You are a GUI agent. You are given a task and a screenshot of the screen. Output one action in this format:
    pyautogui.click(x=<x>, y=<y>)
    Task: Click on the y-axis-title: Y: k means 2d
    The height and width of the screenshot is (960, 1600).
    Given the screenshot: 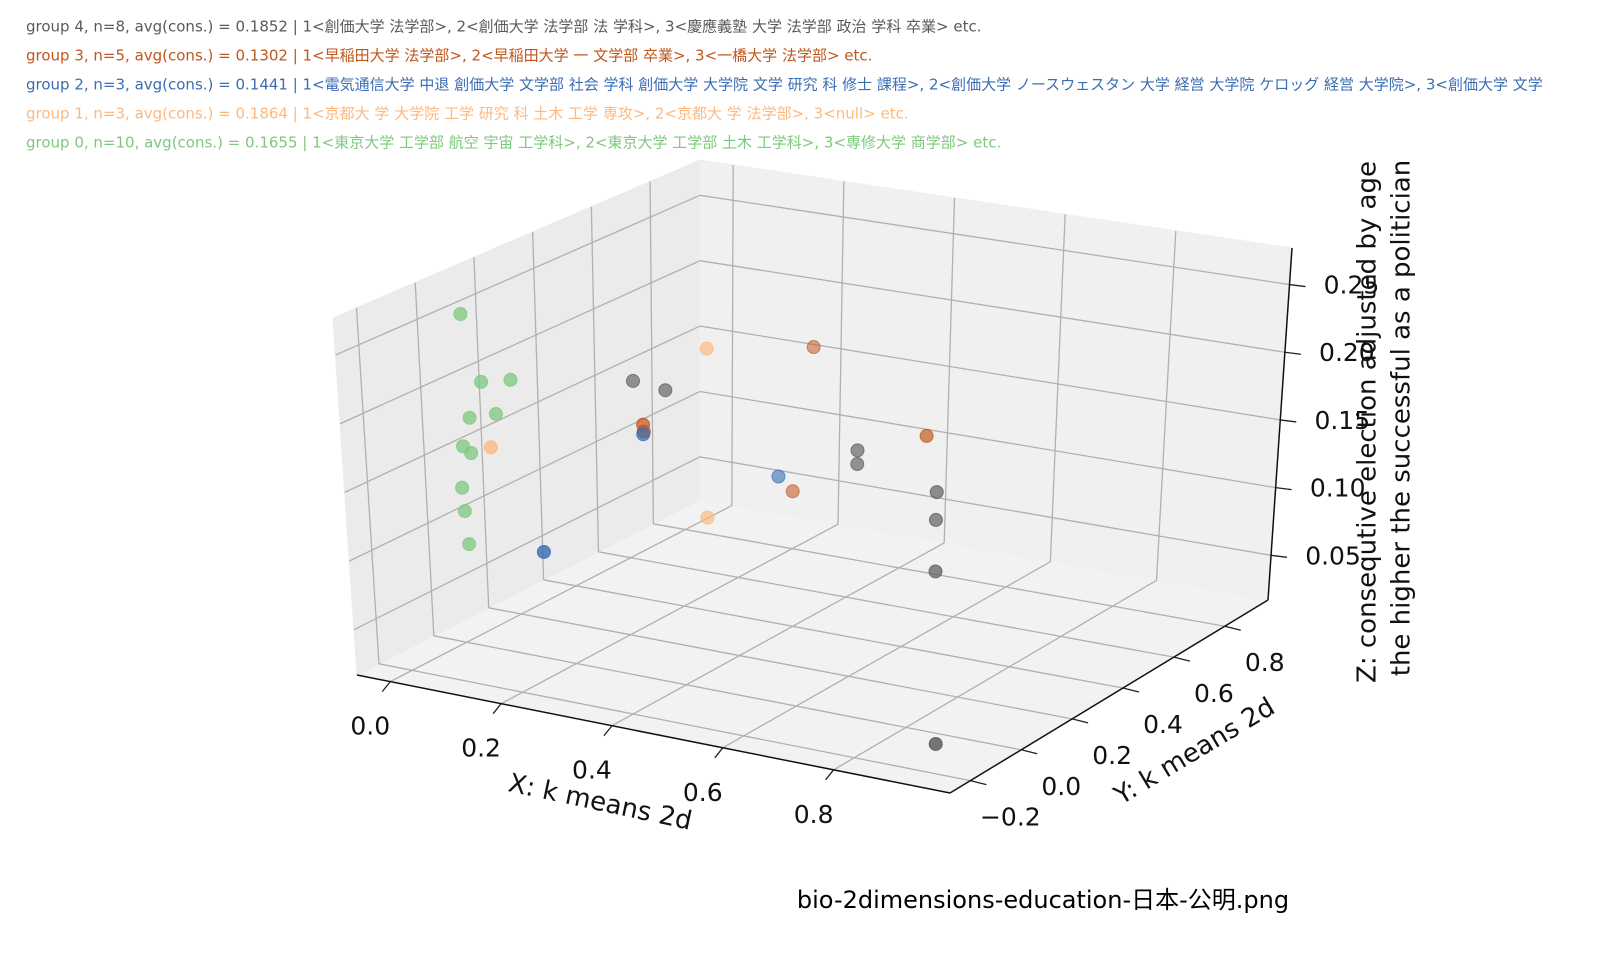 What is the action you would take?
    pyautogui.click(x=1194, y=752)
    